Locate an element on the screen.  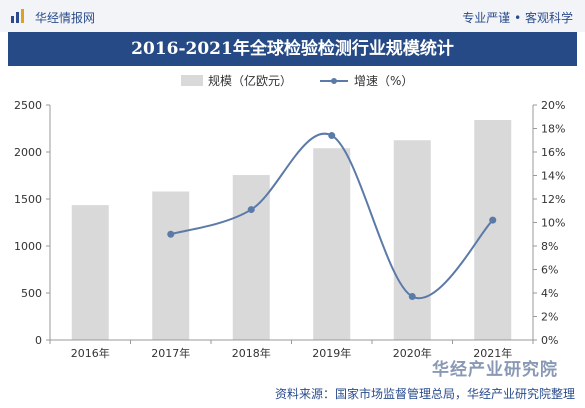
y2-tick-label: 4% is located at coordinates (549, 293).